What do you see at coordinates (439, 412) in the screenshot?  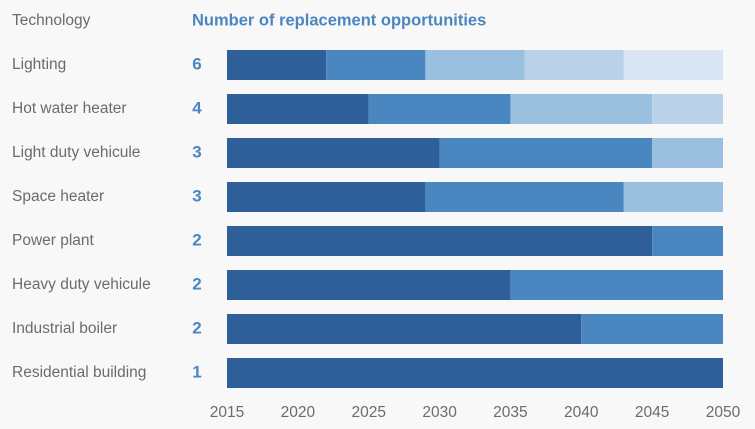 I see `x-tick-label: 2030` at bounding box center [439, 412].